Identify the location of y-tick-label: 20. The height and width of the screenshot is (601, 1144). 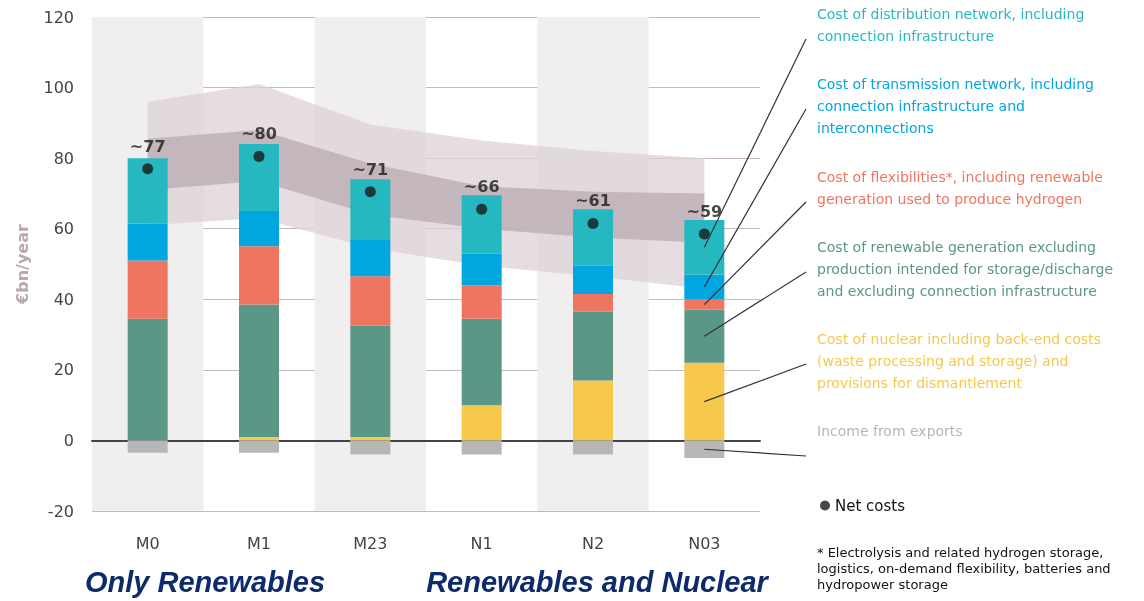
(63, 370).